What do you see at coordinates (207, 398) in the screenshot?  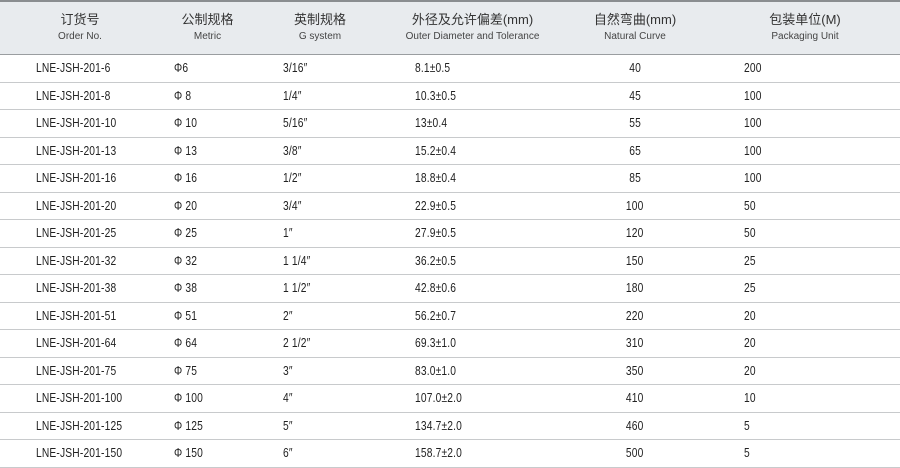 I see `cell-metric: Φ 100` at bounding box center [207, 398].